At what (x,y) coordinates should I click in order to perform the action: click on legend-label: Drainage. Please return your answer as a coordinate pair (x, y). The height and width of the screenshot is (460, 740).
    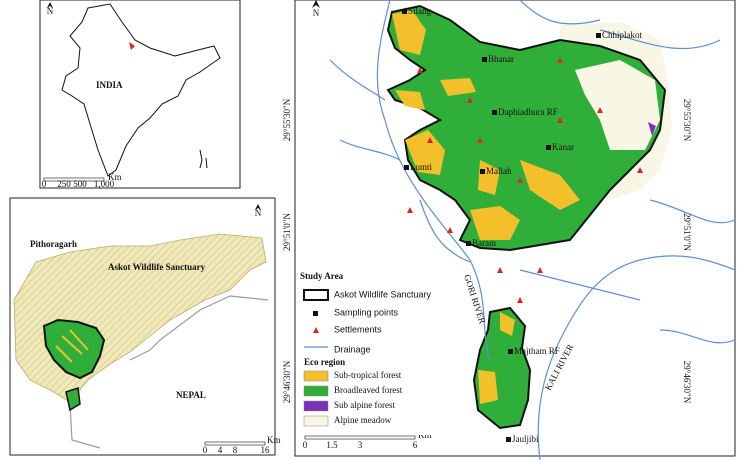
    Looking at the image, I should click on (352, 349).